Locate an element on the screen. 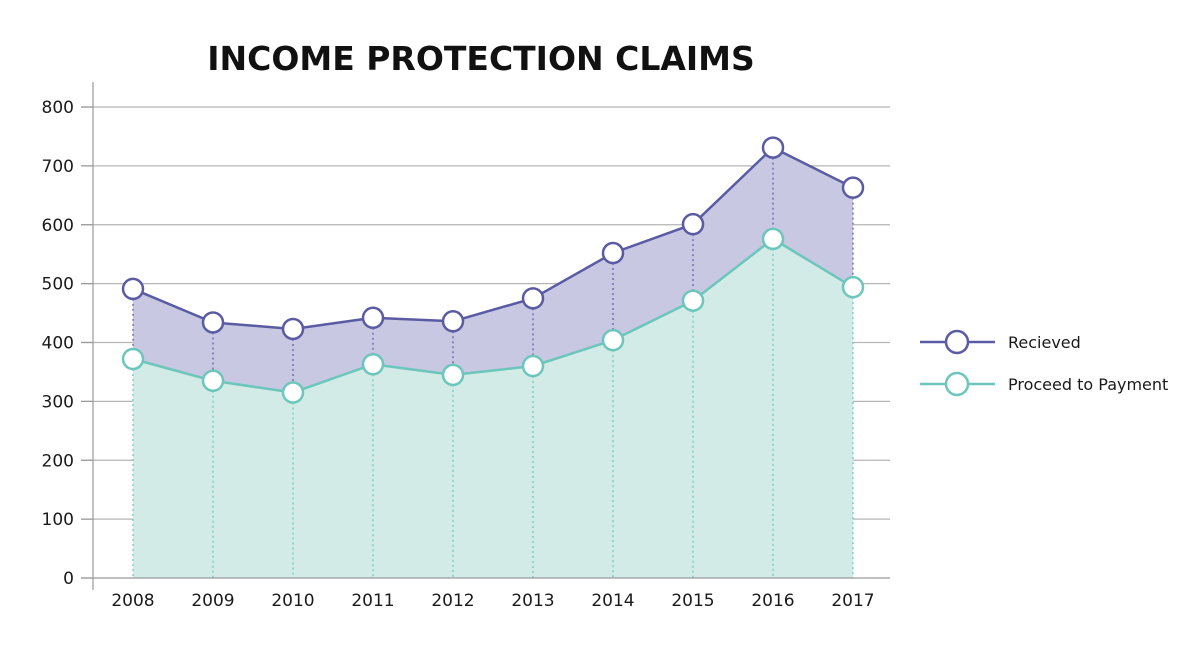  x-tick-label: 2015 is located at coordinates (692, 601).